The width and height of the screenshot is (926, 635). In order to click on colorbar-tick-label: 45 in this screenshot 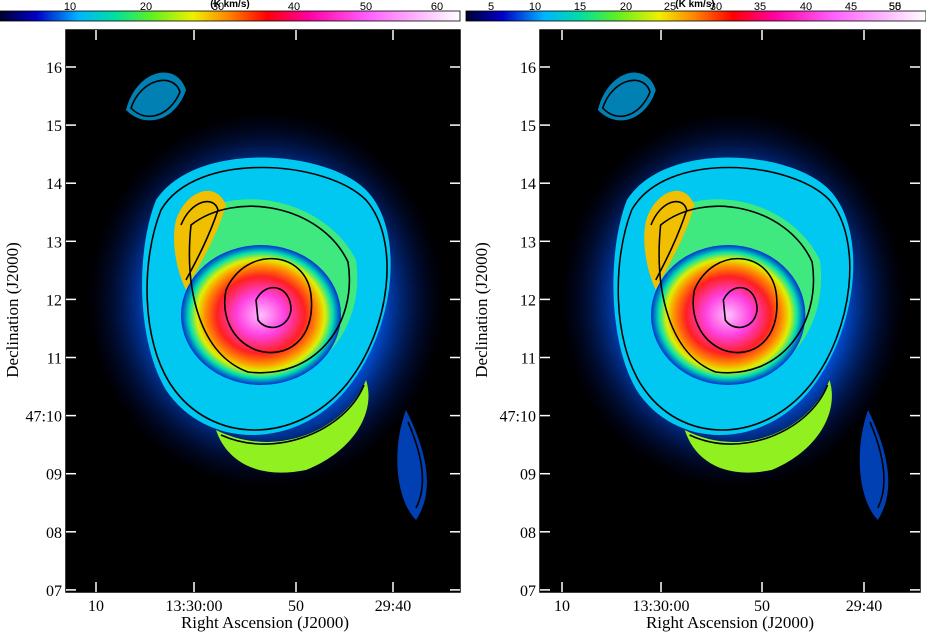, I will do `click(851, 7)`.